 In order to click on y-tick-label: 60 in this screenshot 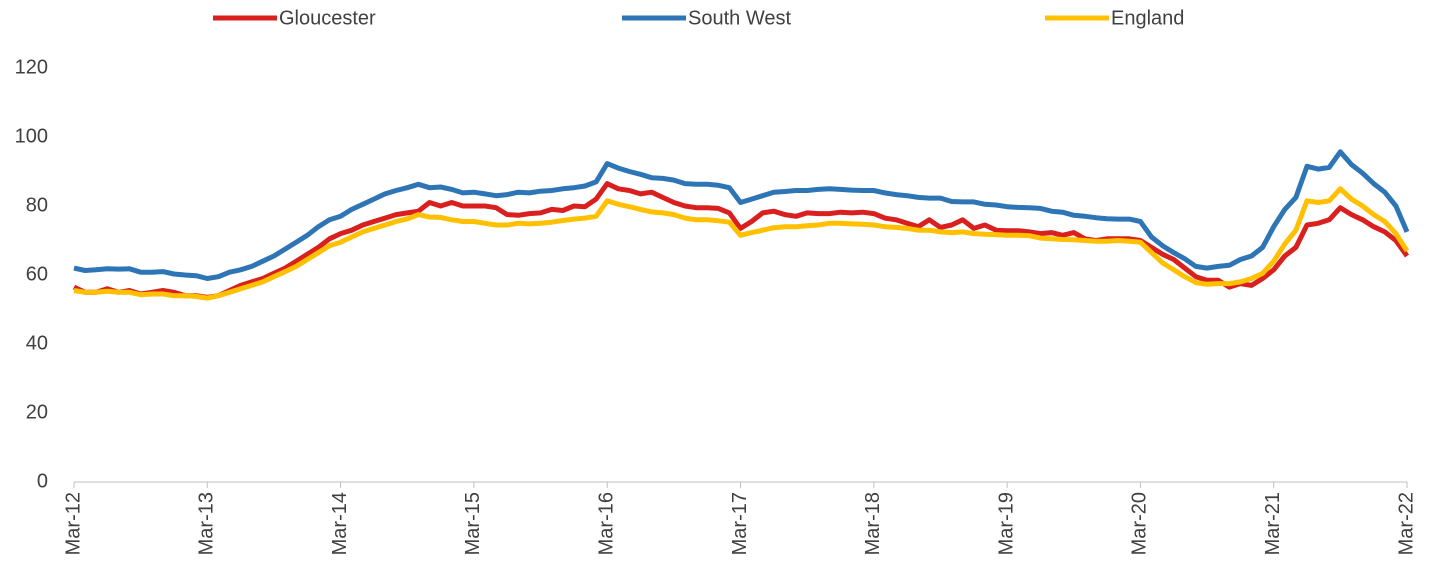, I will do `click(37, 274)`.